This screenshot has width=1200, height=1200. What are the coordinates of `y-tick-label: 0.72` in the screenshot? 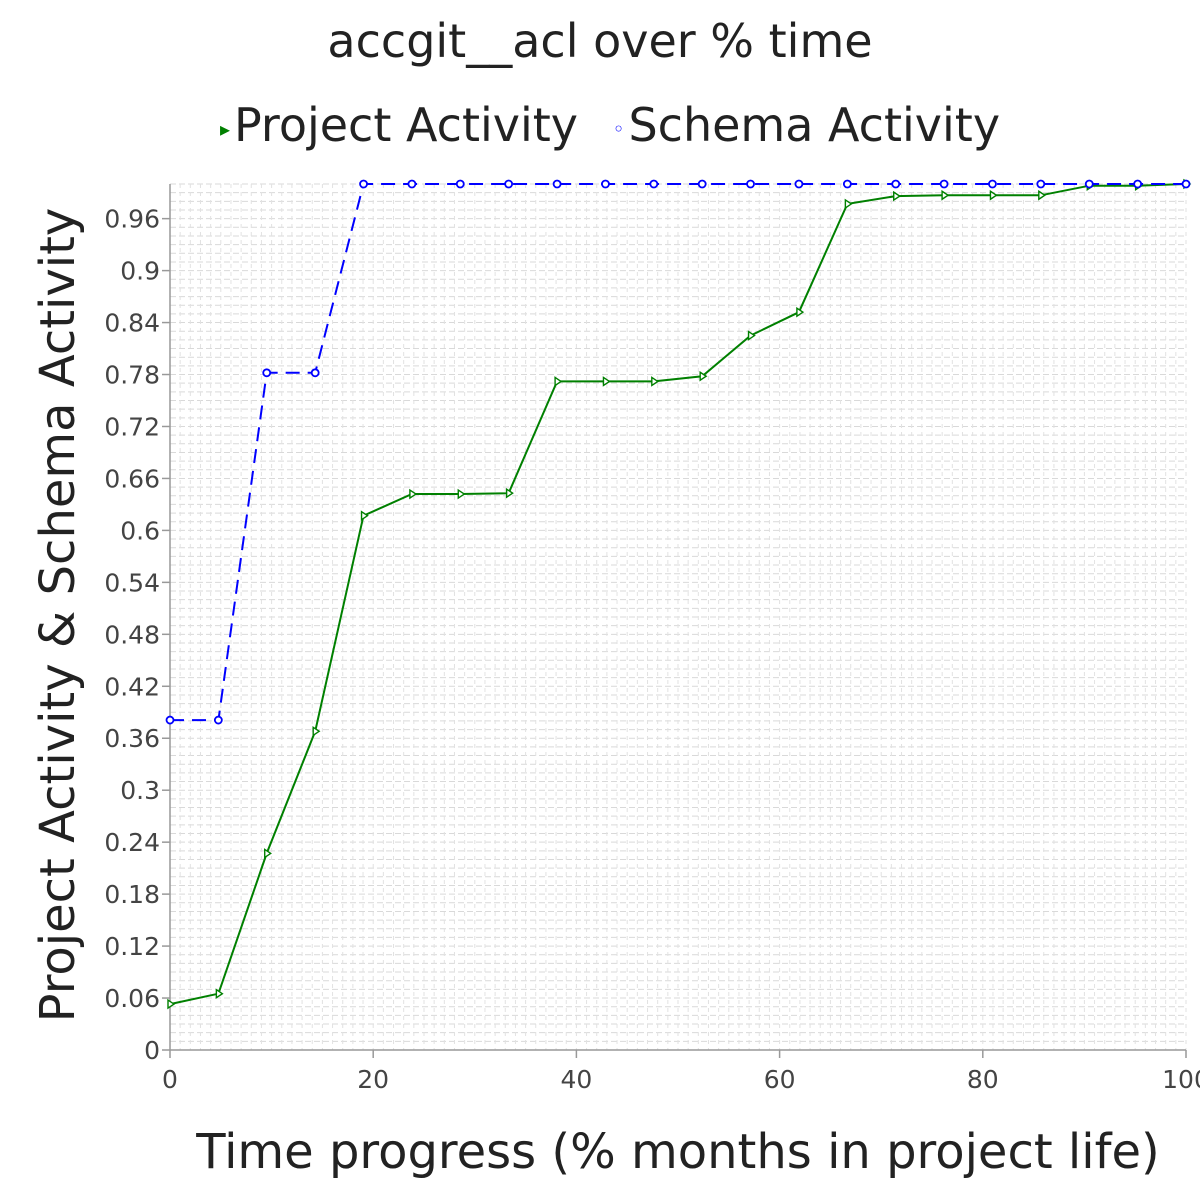 It's located at (132, 426).